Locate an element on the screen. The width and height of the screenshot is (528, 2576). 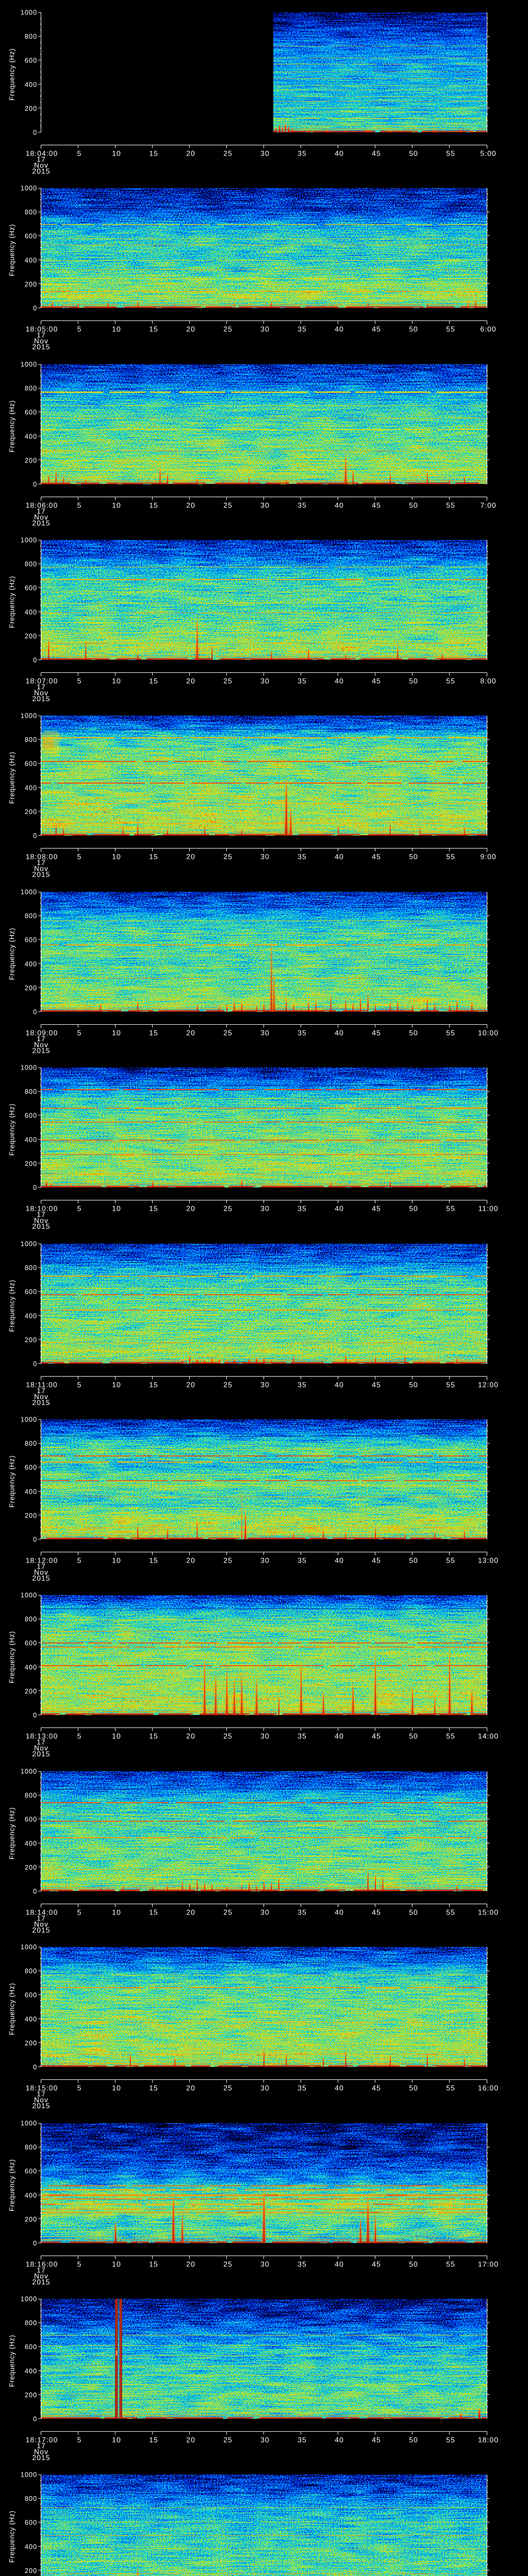
svg-text: 18:11:00 is located at coordinates (41, 1385).